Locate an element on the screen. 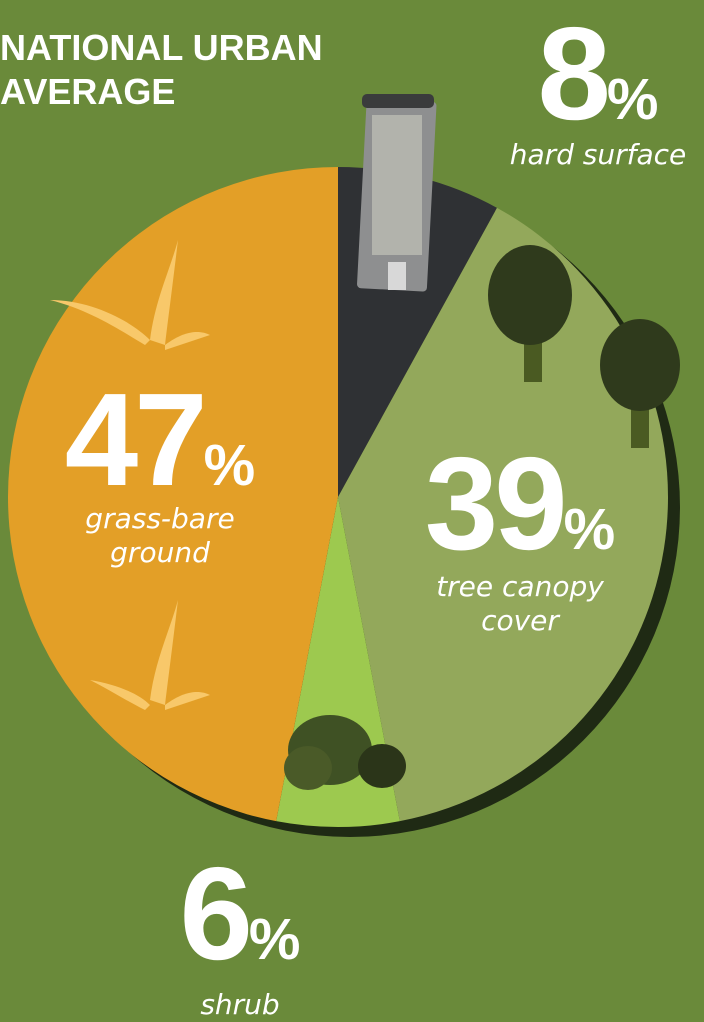 This screenshot has width=704, height=1022. value-number: 47% is located at coordinates (160, 439).